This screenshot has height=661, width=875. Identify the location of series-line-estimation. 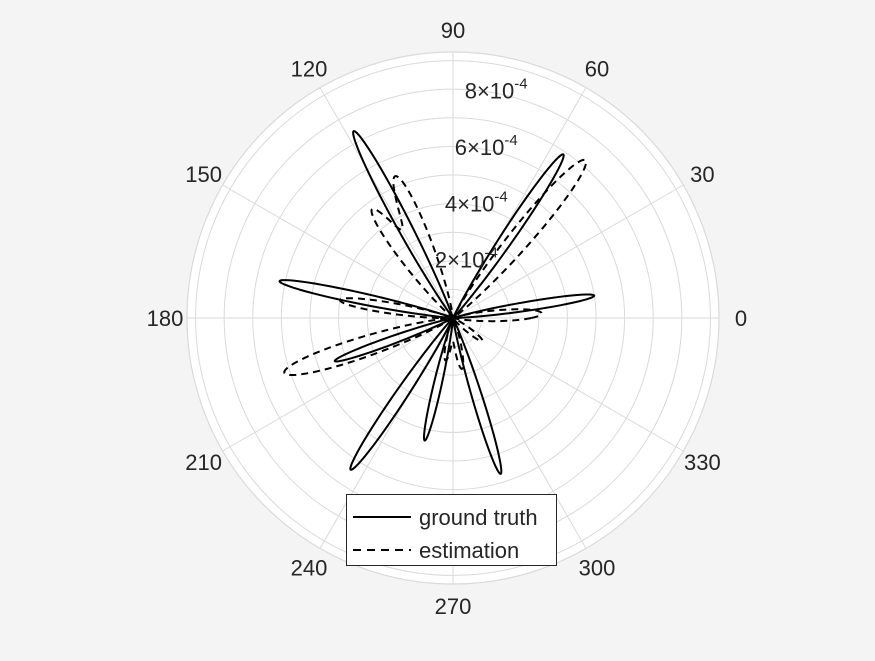
(435, 267).